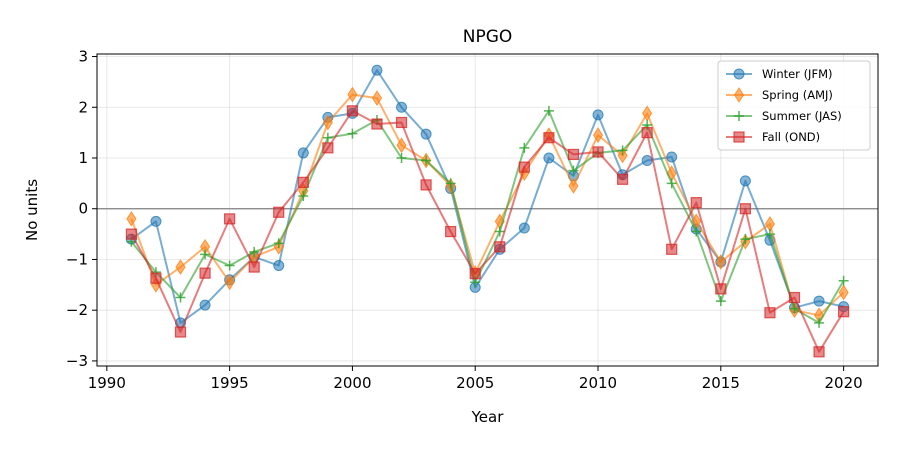 This screenshot has width=900, height=450. Describe the element at coordinates (797, 74) in the screenshot. I see `legend-label: Winter (JFM)` at that location.